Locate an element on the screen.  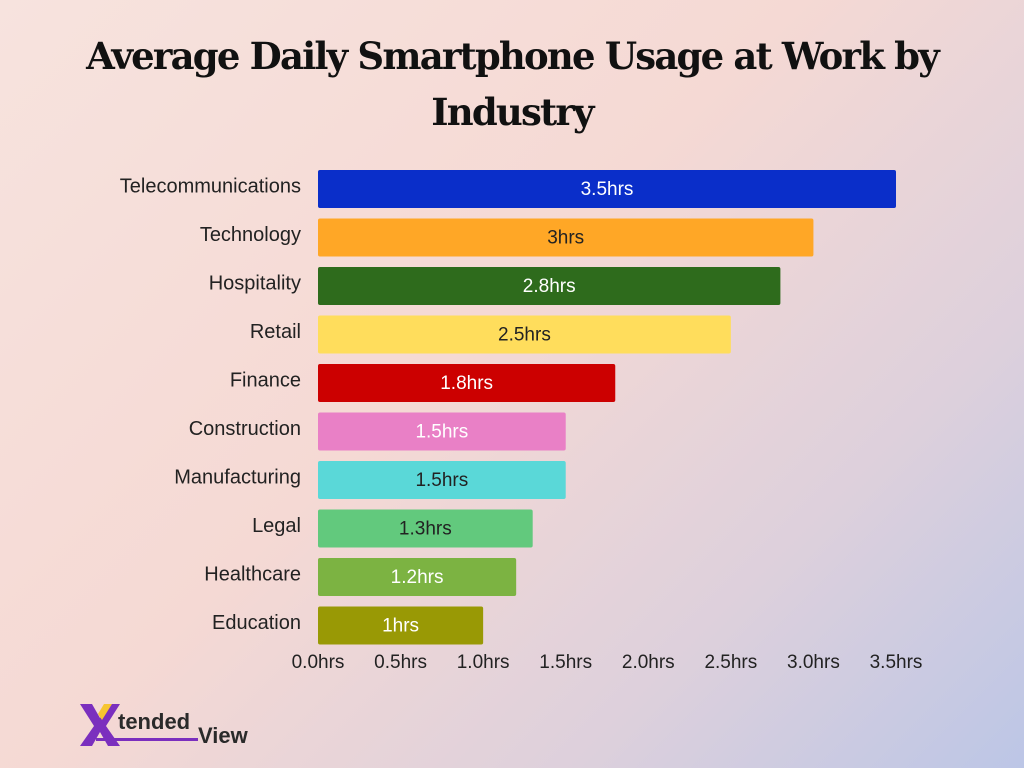
data-label: 3hrs is located at coordinates (565, 238).